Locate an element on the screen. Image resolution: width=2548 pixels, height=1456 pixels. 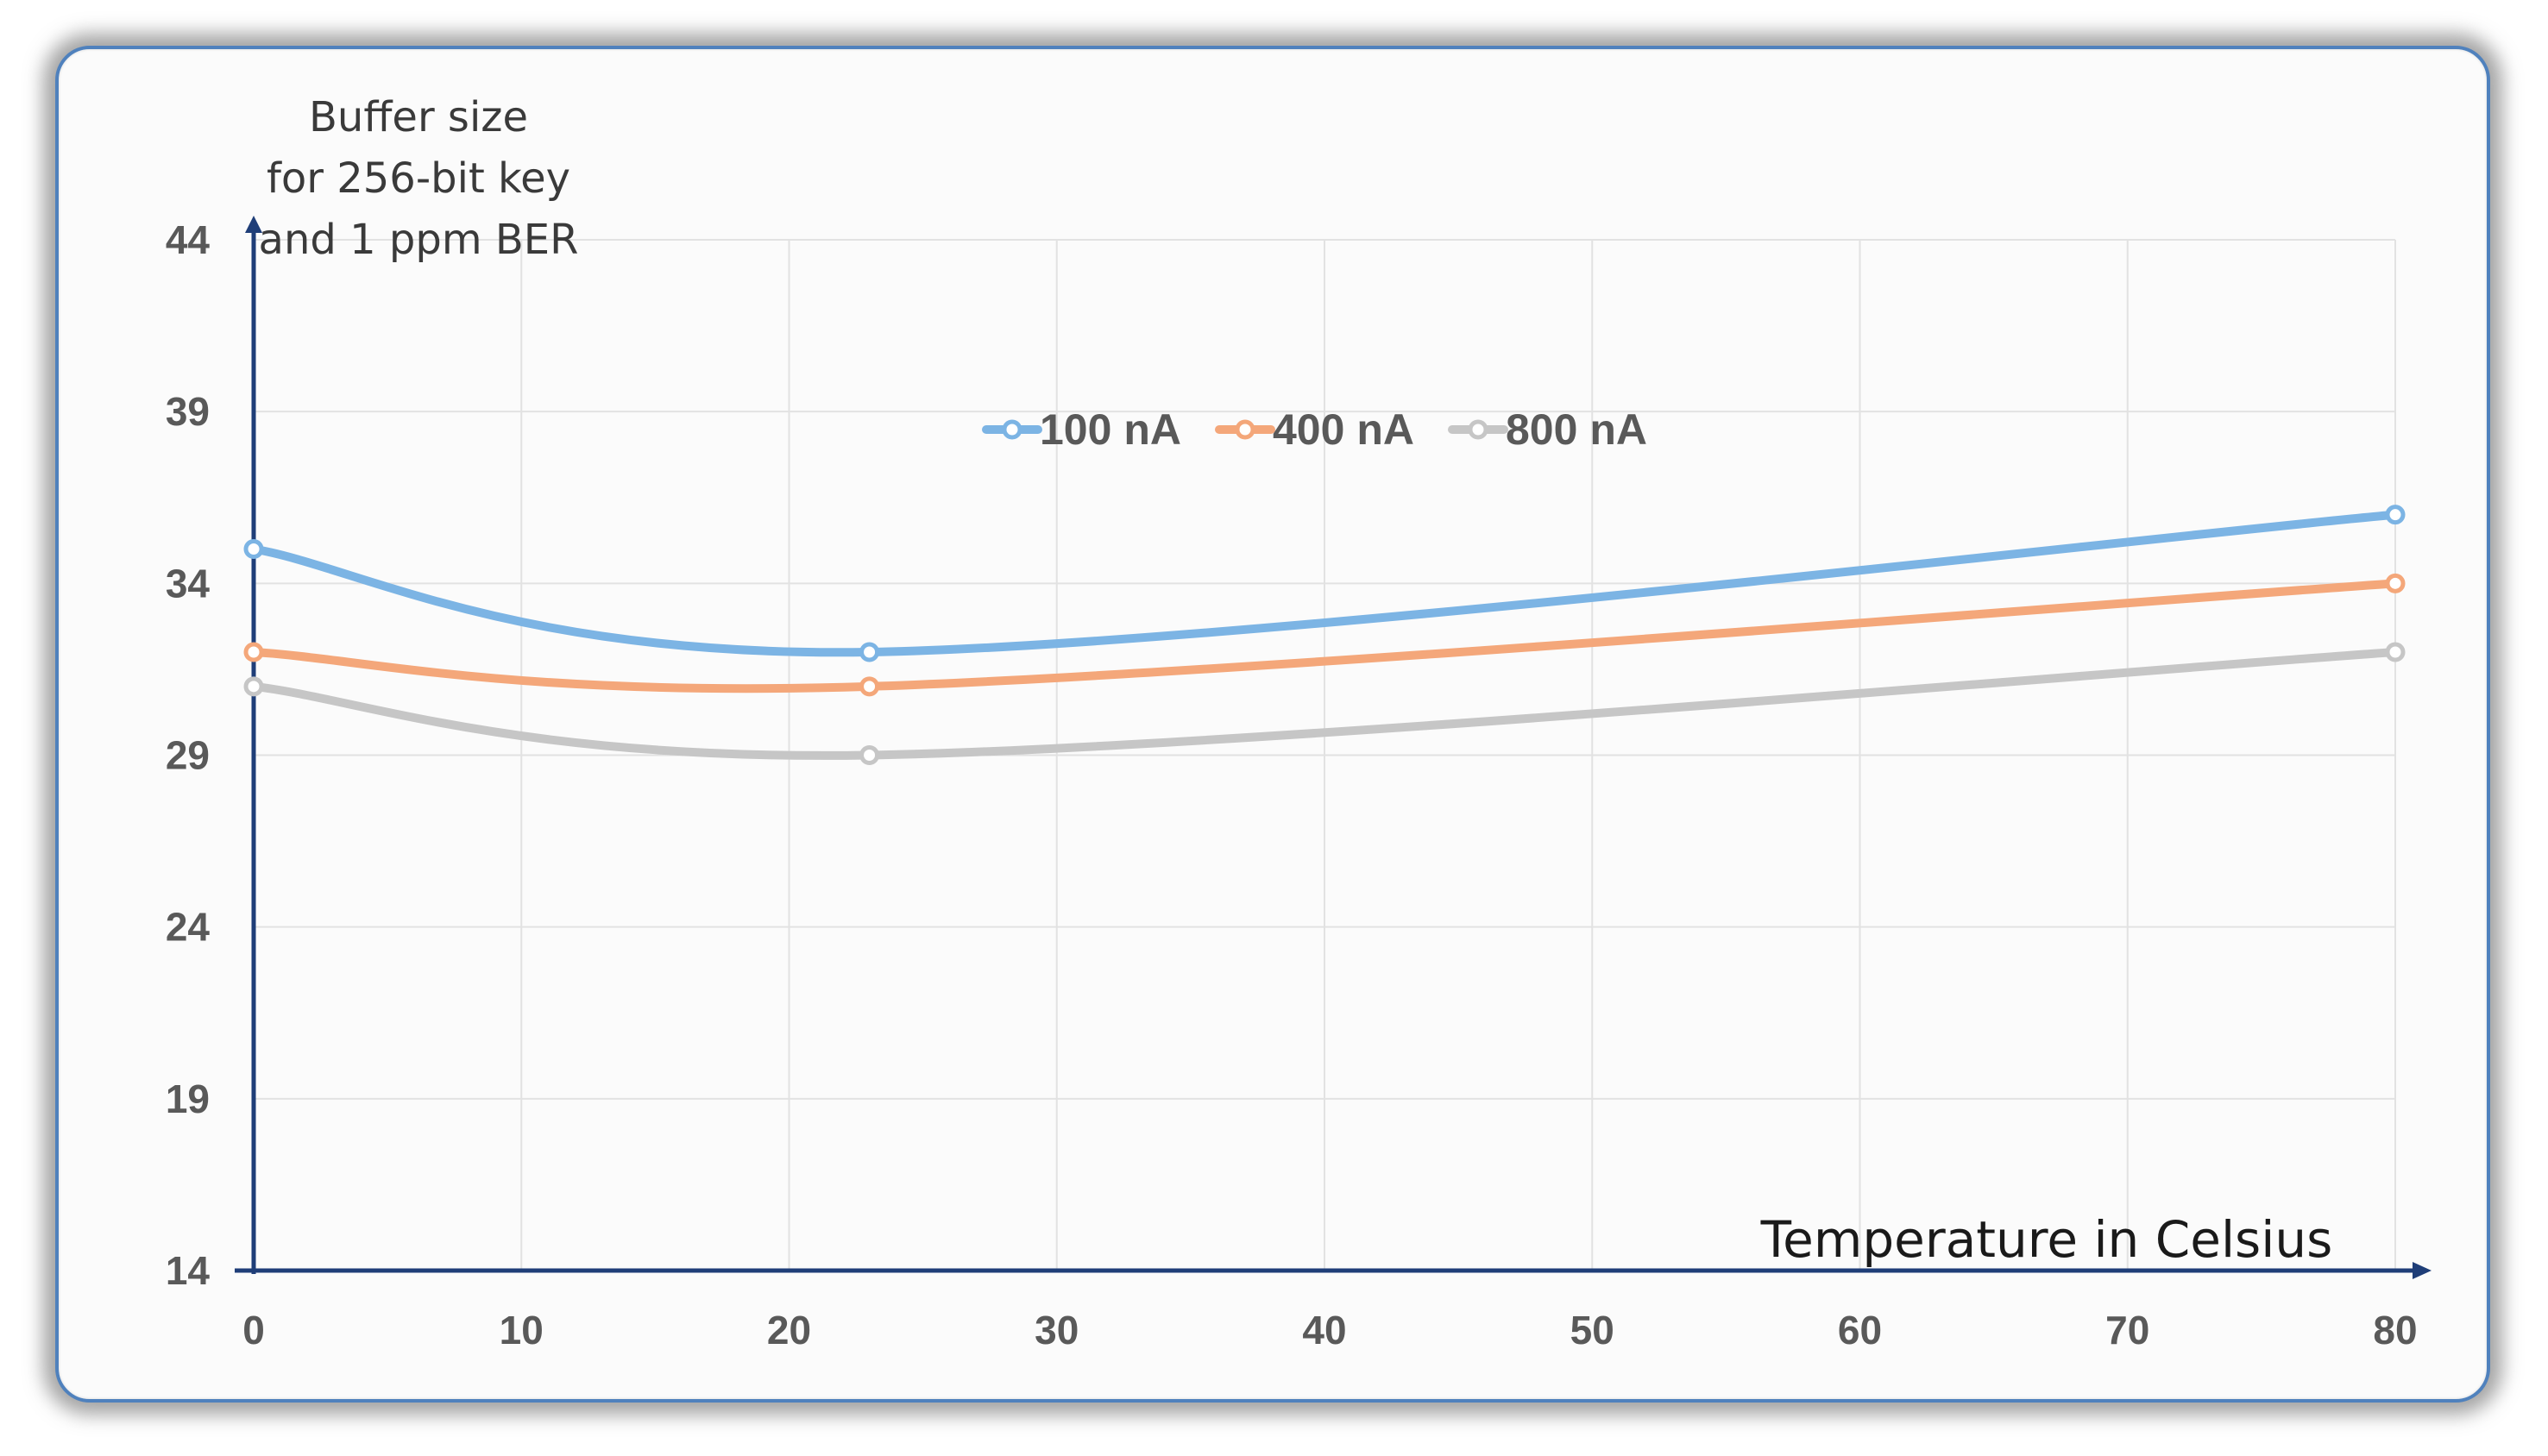
x-tick-label: 40 is located at coordinates (1324, 1330).